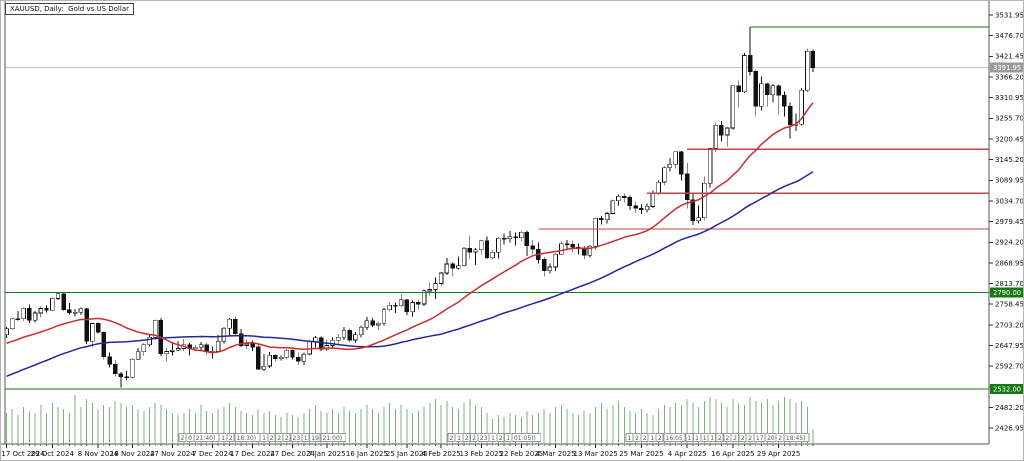 This screenshot has width=1024, height=461. Describe the element at coordinates (1009, 243) in the screenshot. I see `svg-text: 2924.20` at that location.